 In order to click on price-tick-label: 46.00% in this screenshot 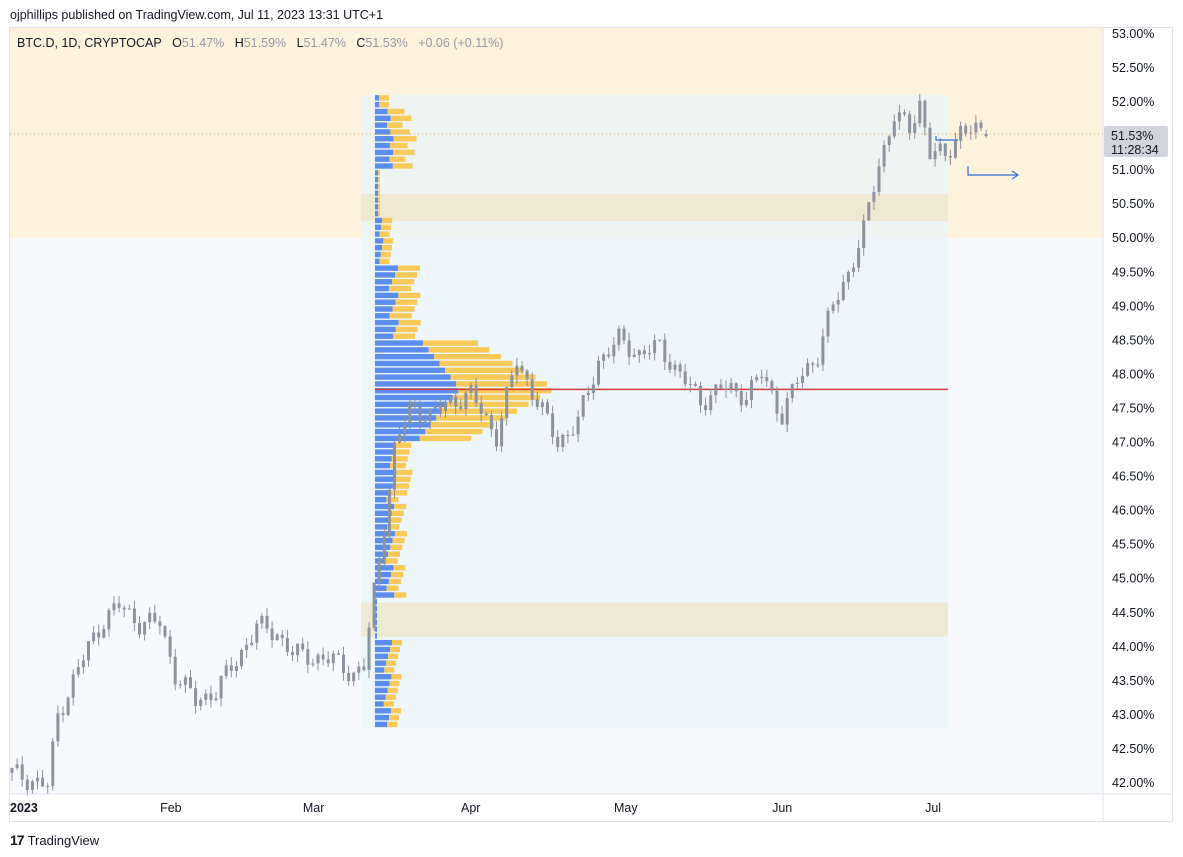, I will do `click(1133, 511)`.